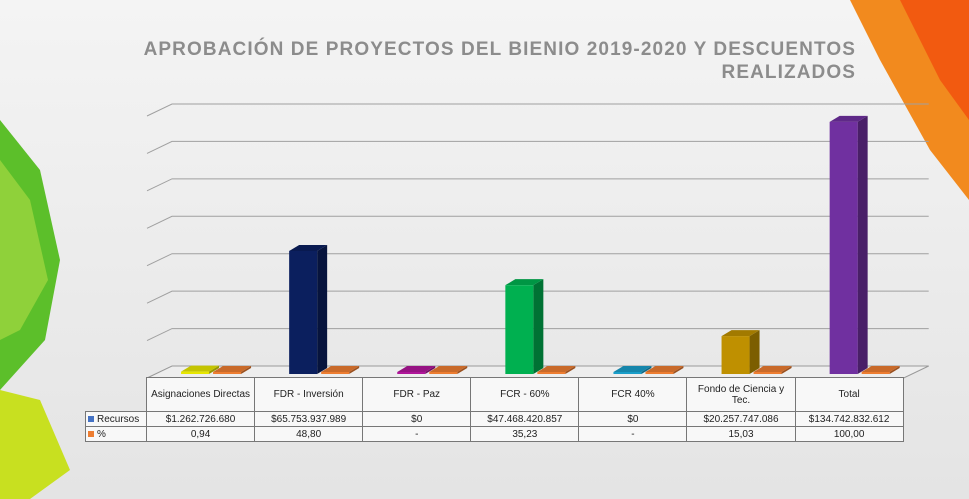 This screenshot has height=499, width=969. What do you see at coordinates (309, 434) in the screenshot?
I see `value-label: 48,80` at bounding box center [309, 434].